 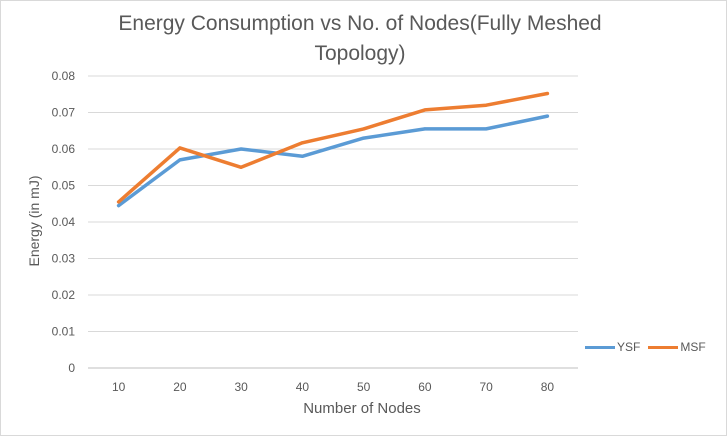 I want to click on x-tick-label: 80, so click(x=548, y=387).